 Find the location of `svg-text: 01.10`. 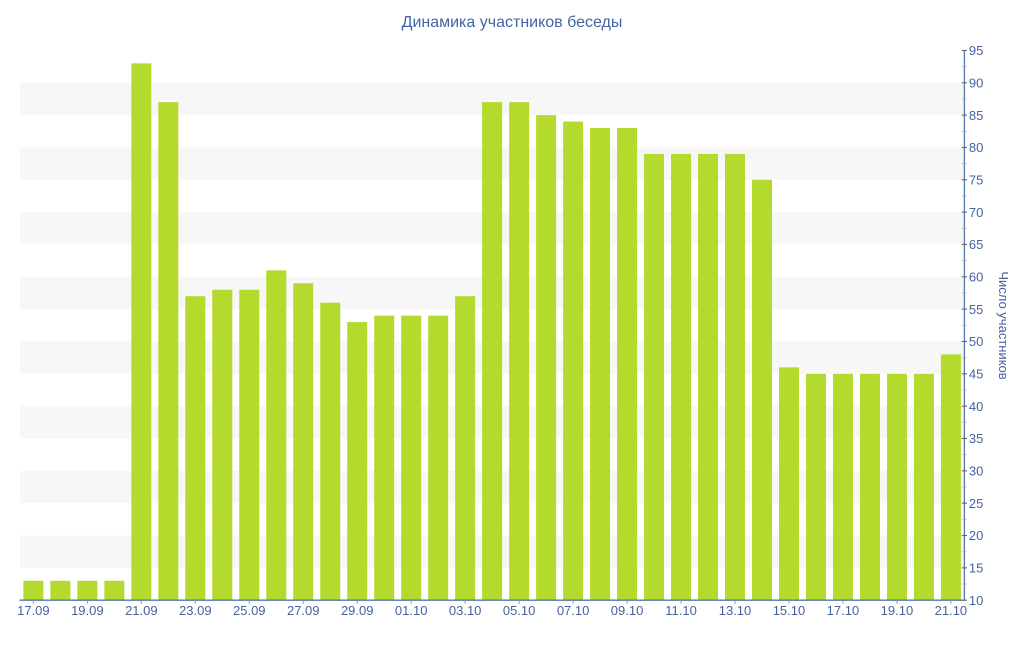

svg-text: 01.10 is located at coordinates (411, 610).